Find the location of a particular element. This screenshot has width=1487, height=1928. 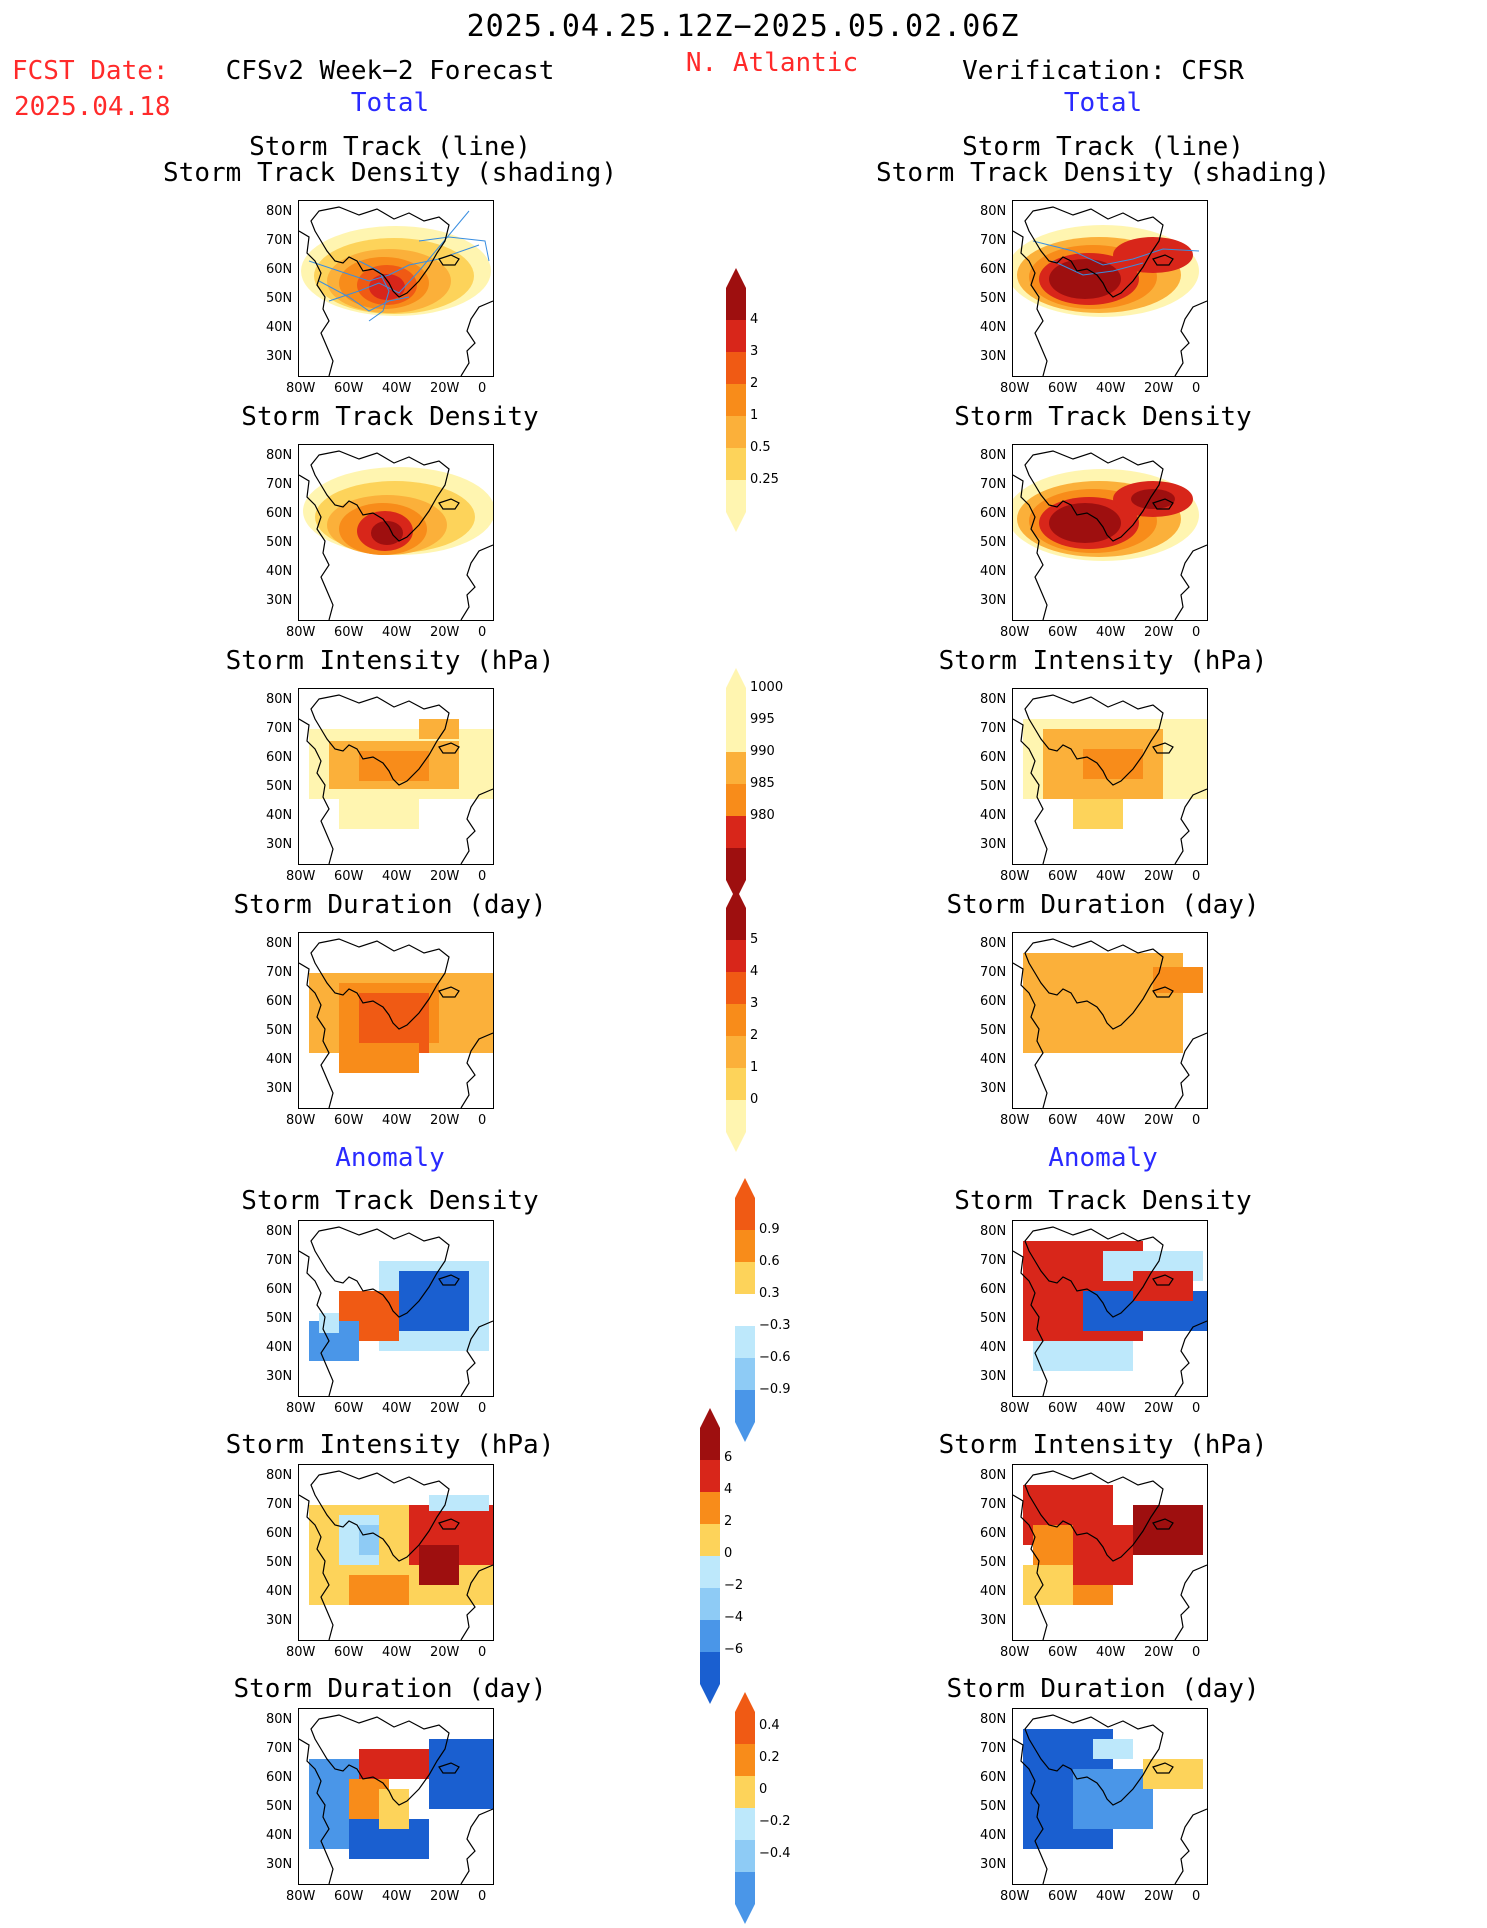

colorbar-intensity-anom is located at coordinates (710, 1558).